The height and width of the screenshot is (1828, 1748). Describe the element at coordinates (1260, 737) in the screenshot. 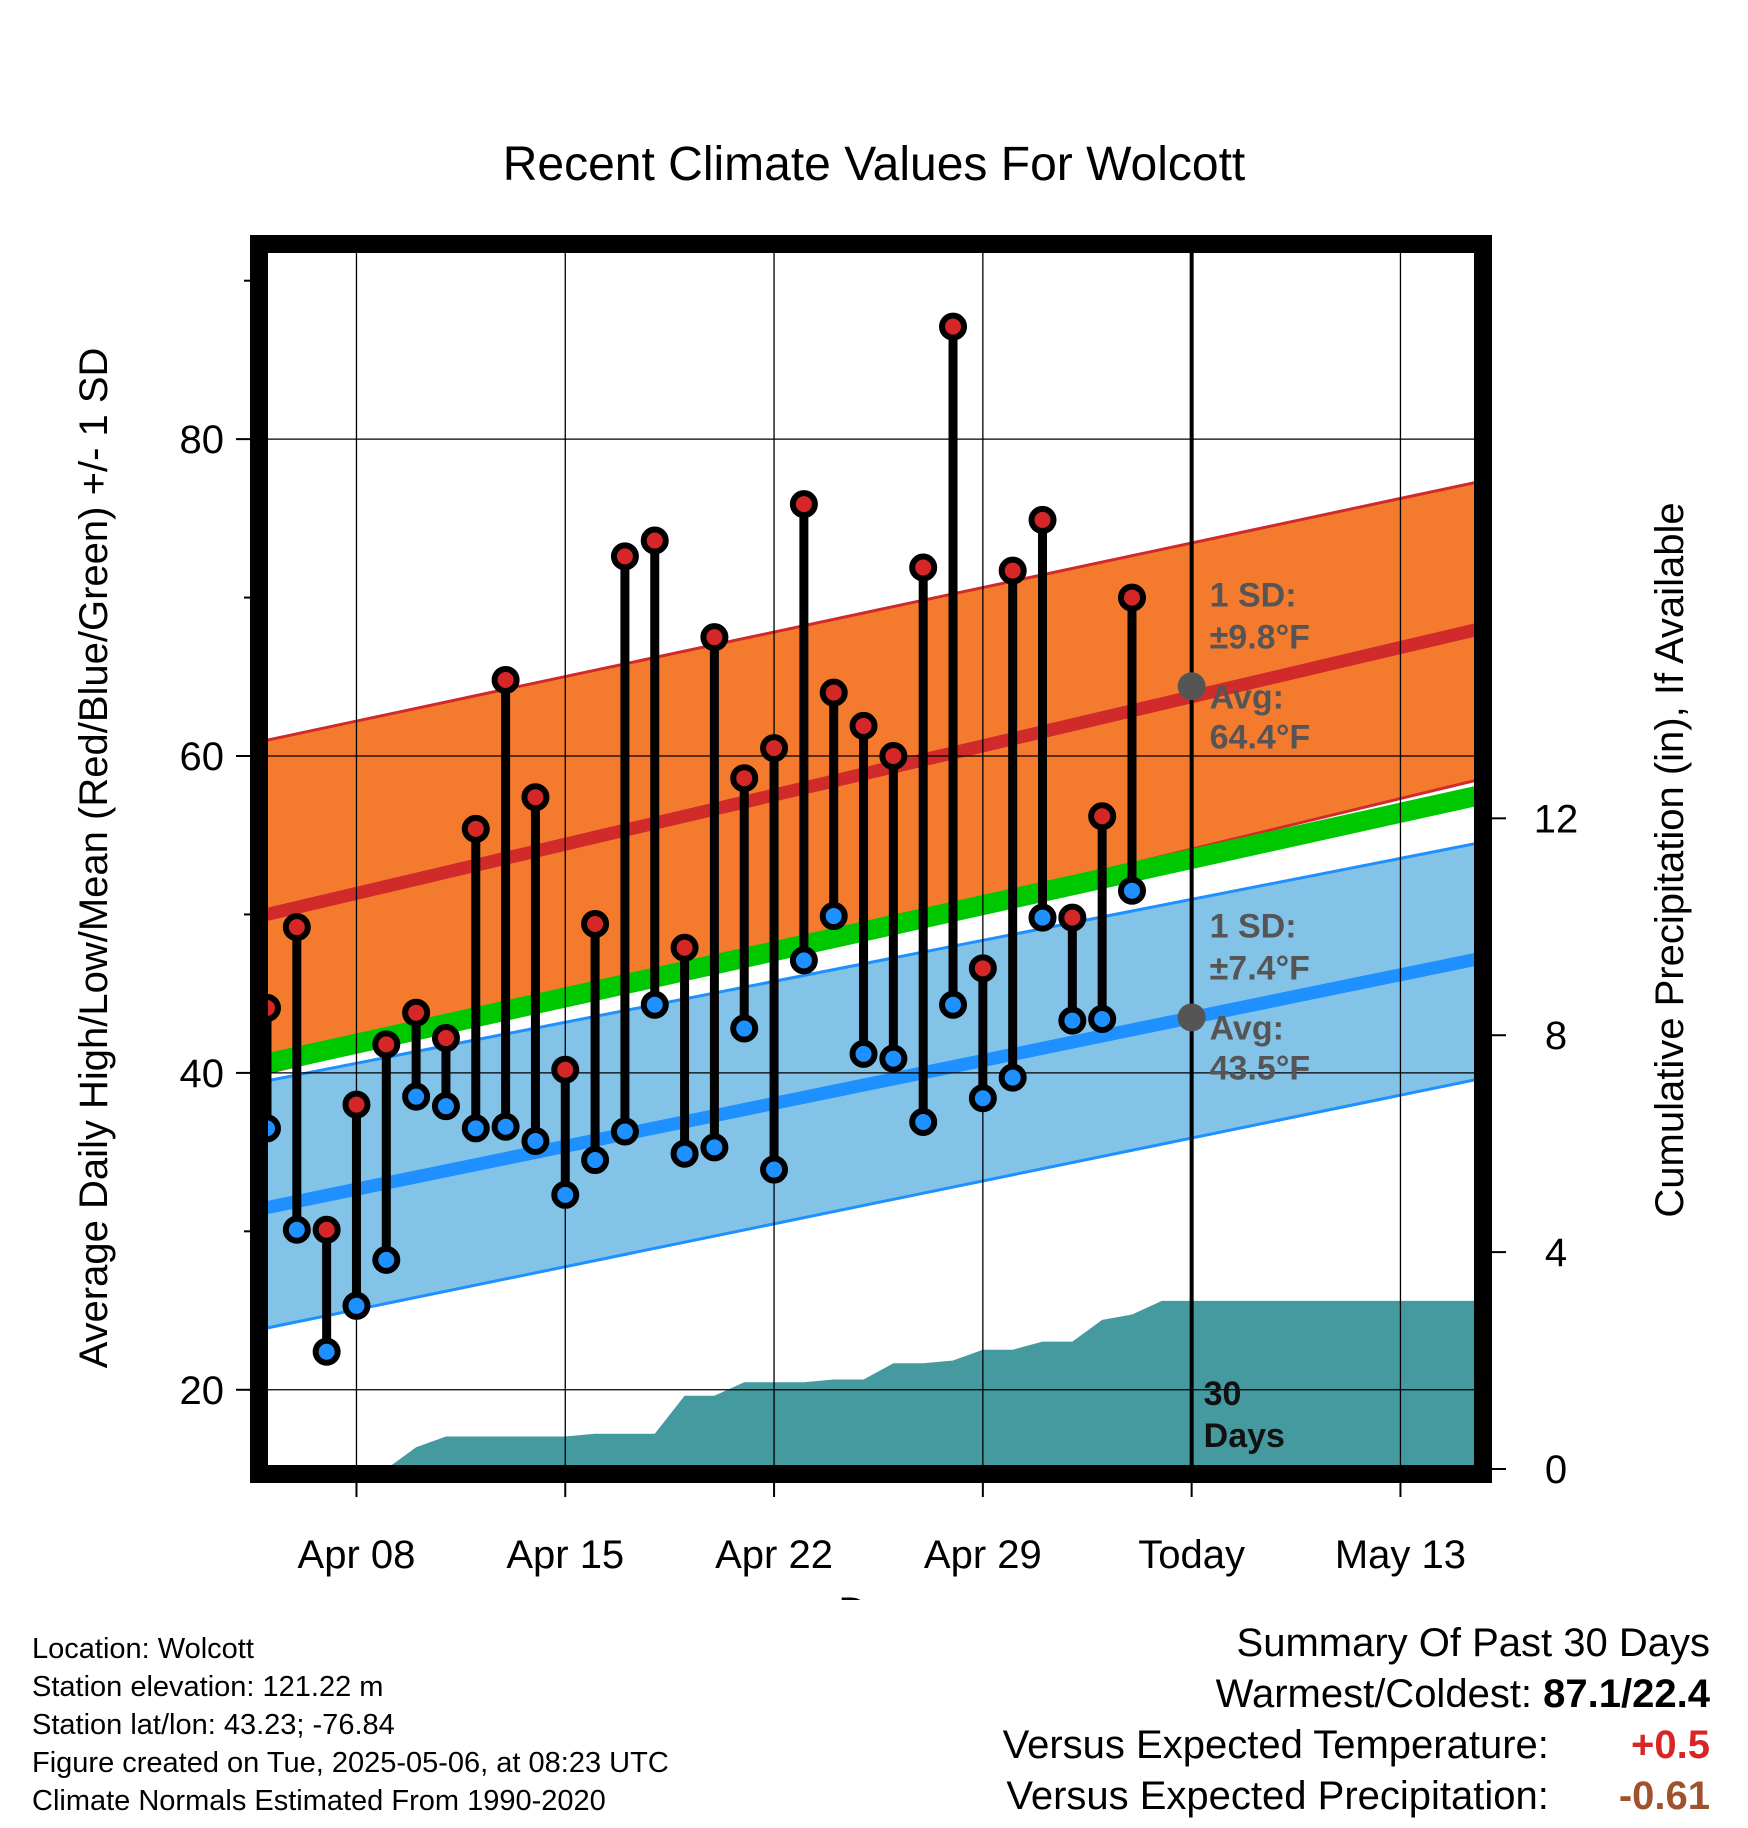

I see `high-annotation-line: 64.4°F` at that location.